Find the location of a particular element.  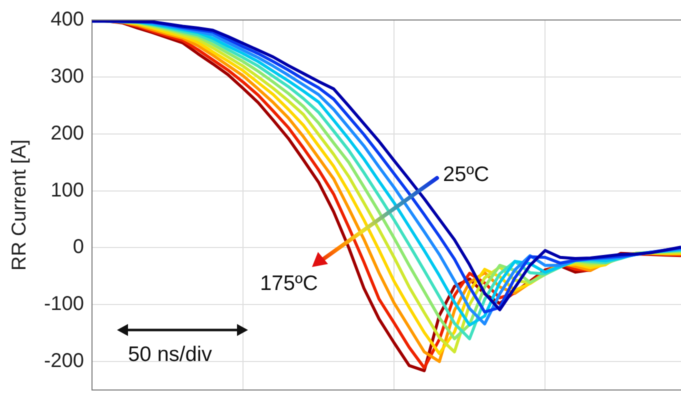

y-tick-label: 300 is located at coordinates (67, 76).